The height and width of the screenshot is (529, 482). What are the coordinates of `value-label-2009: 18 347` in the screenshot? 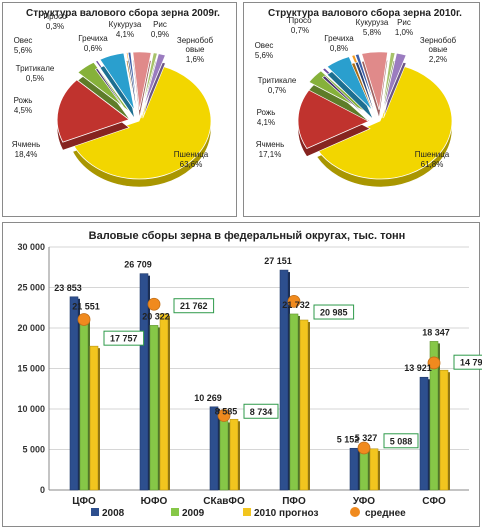 It's located at (436, 332).